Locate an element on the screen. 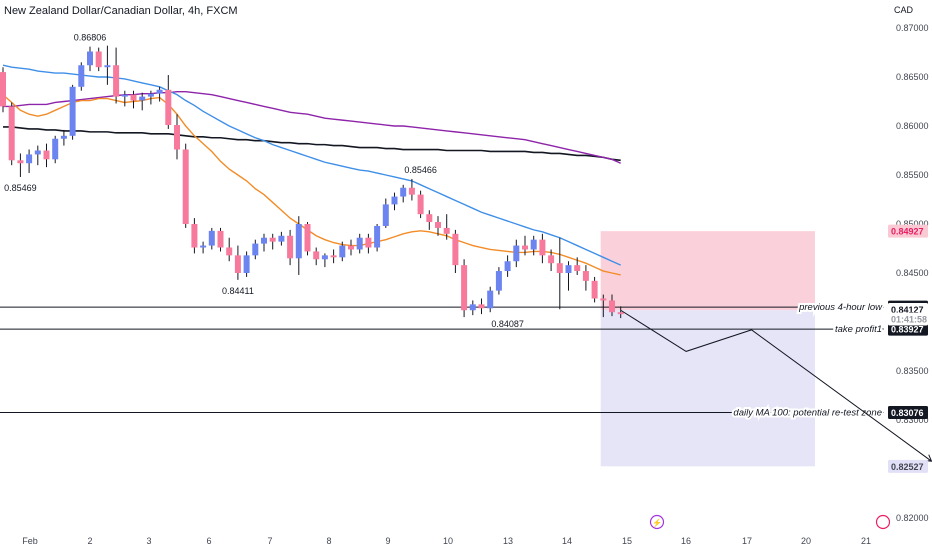 This screenshot has height=550, width=932. level-badge-text: 0.83927 is located at coordinates (907, 330).